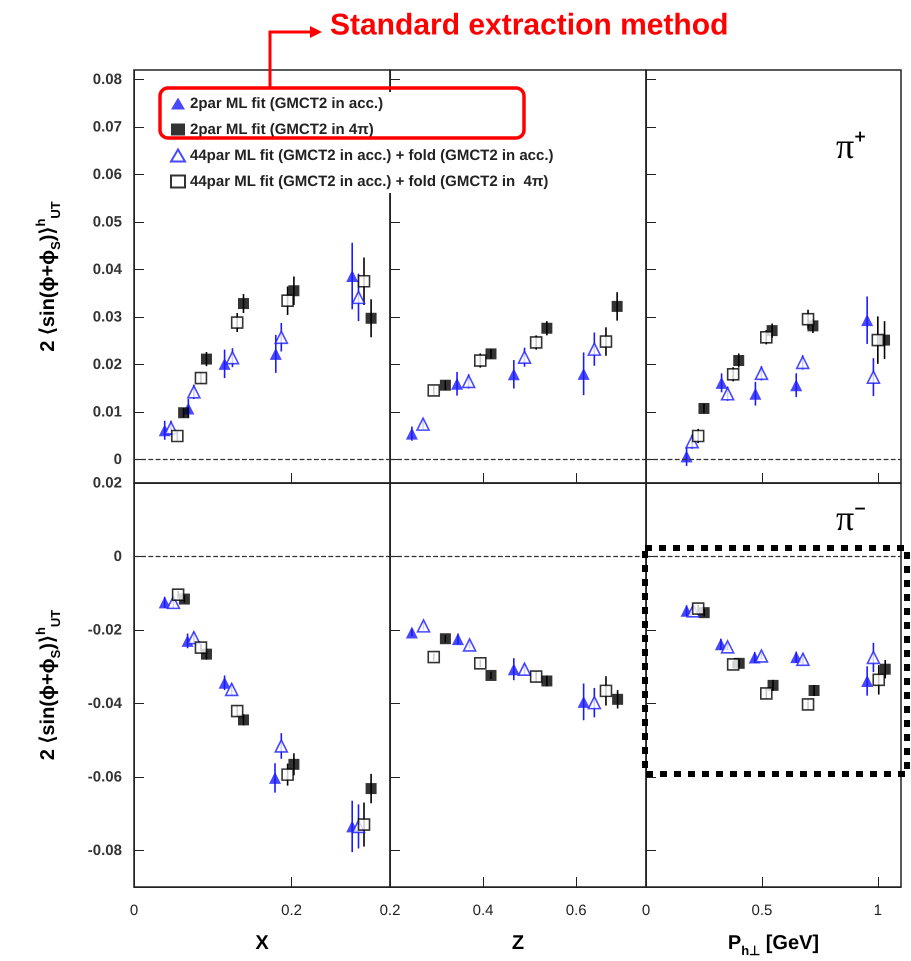 Image resolution: width=911 pixels, height=961 pixels. I want to click on y-tick-label: 0.03, so click(107, 317).